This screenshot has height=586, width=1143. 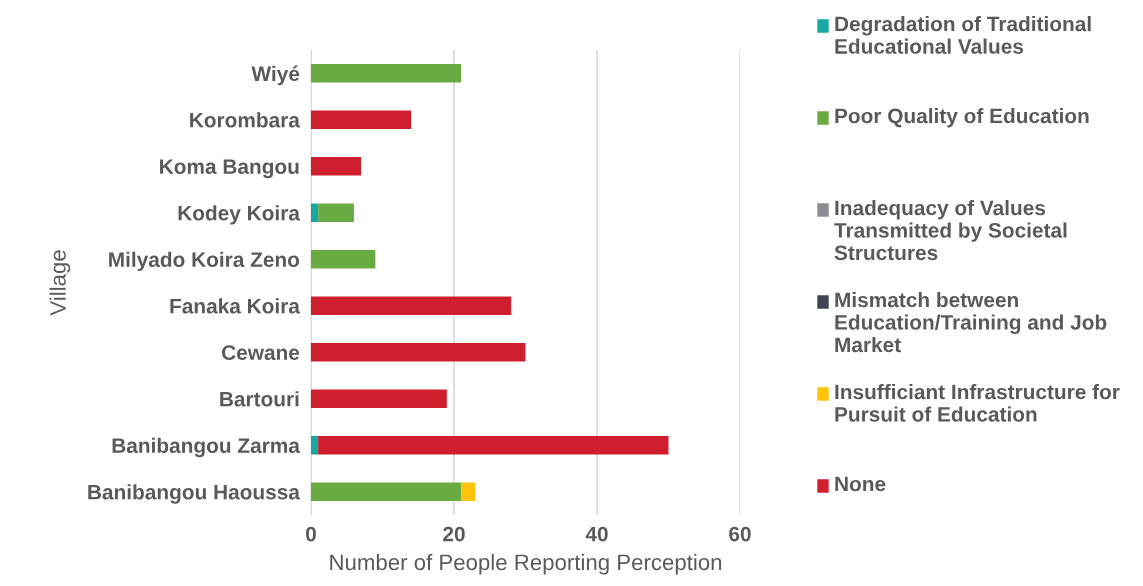 What do you see at coordinates (229, 169) in the screenshot?
I see `y-tick-label: Koma Bangou` at bounding box center [229, 169].